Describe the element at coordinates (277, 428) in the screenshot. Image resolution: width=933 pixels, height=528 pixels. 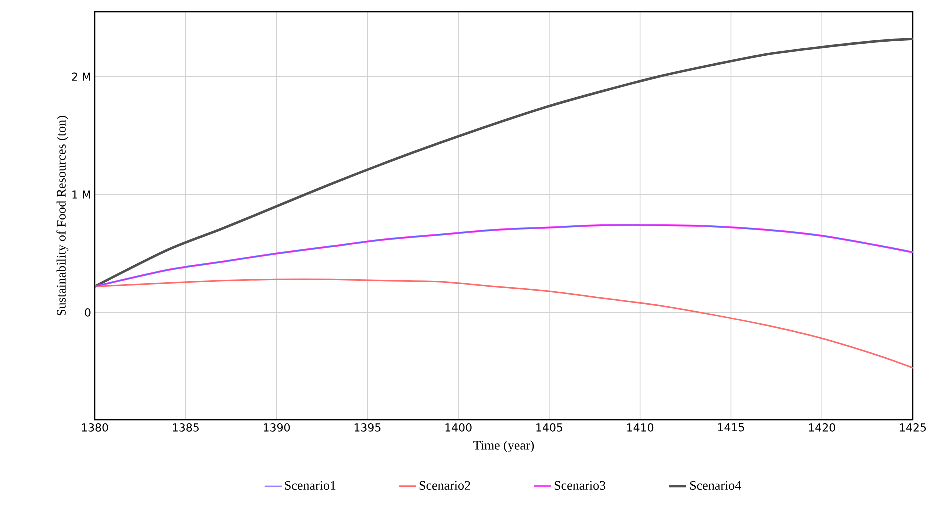
I see `x-tick-label: 1390` at that location.